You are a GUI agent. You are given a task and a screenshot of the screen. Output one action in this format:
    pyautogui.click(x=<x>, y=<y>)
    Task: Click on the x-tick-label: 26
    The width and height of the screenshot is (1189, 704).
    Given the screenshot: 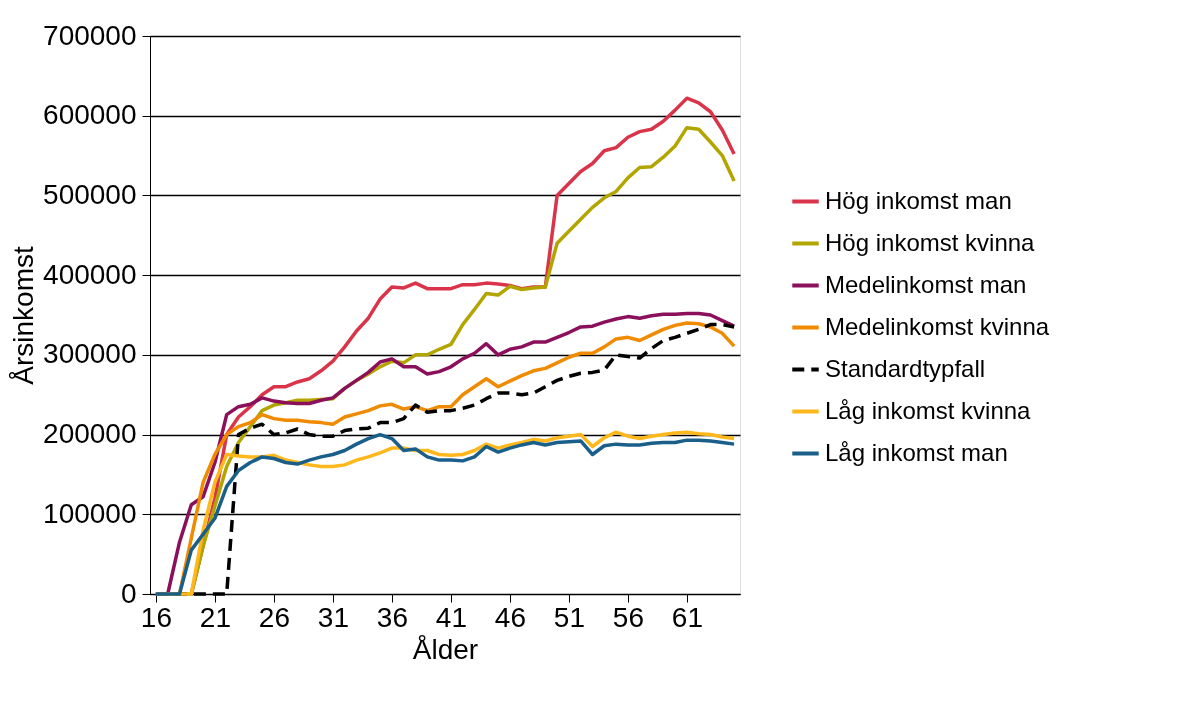 What is the action you would take?
    pyautogui.click(x=274, y=617)
    